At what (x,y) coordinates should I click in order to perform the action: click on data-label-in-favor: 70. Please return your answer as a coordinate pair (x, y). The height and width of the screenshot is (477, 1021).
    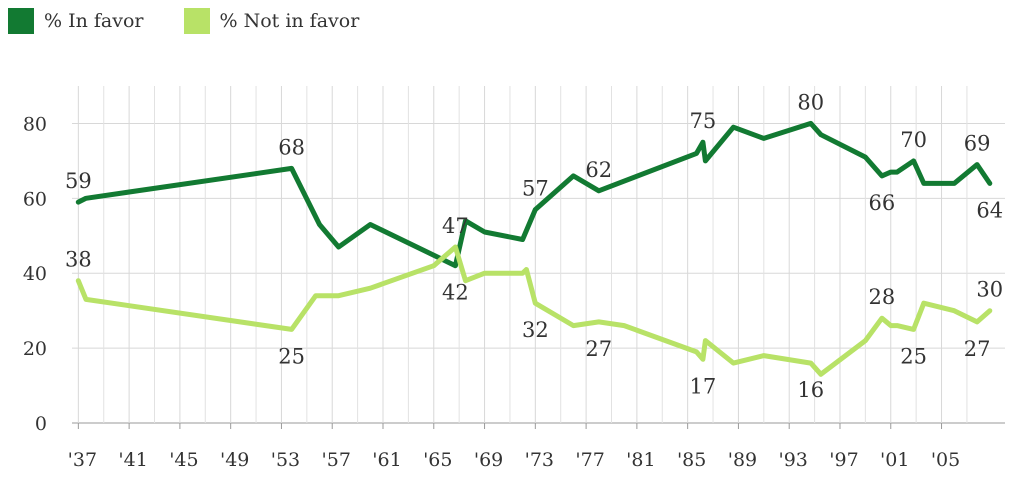
    Looking at the image, I should click on (913, 140).